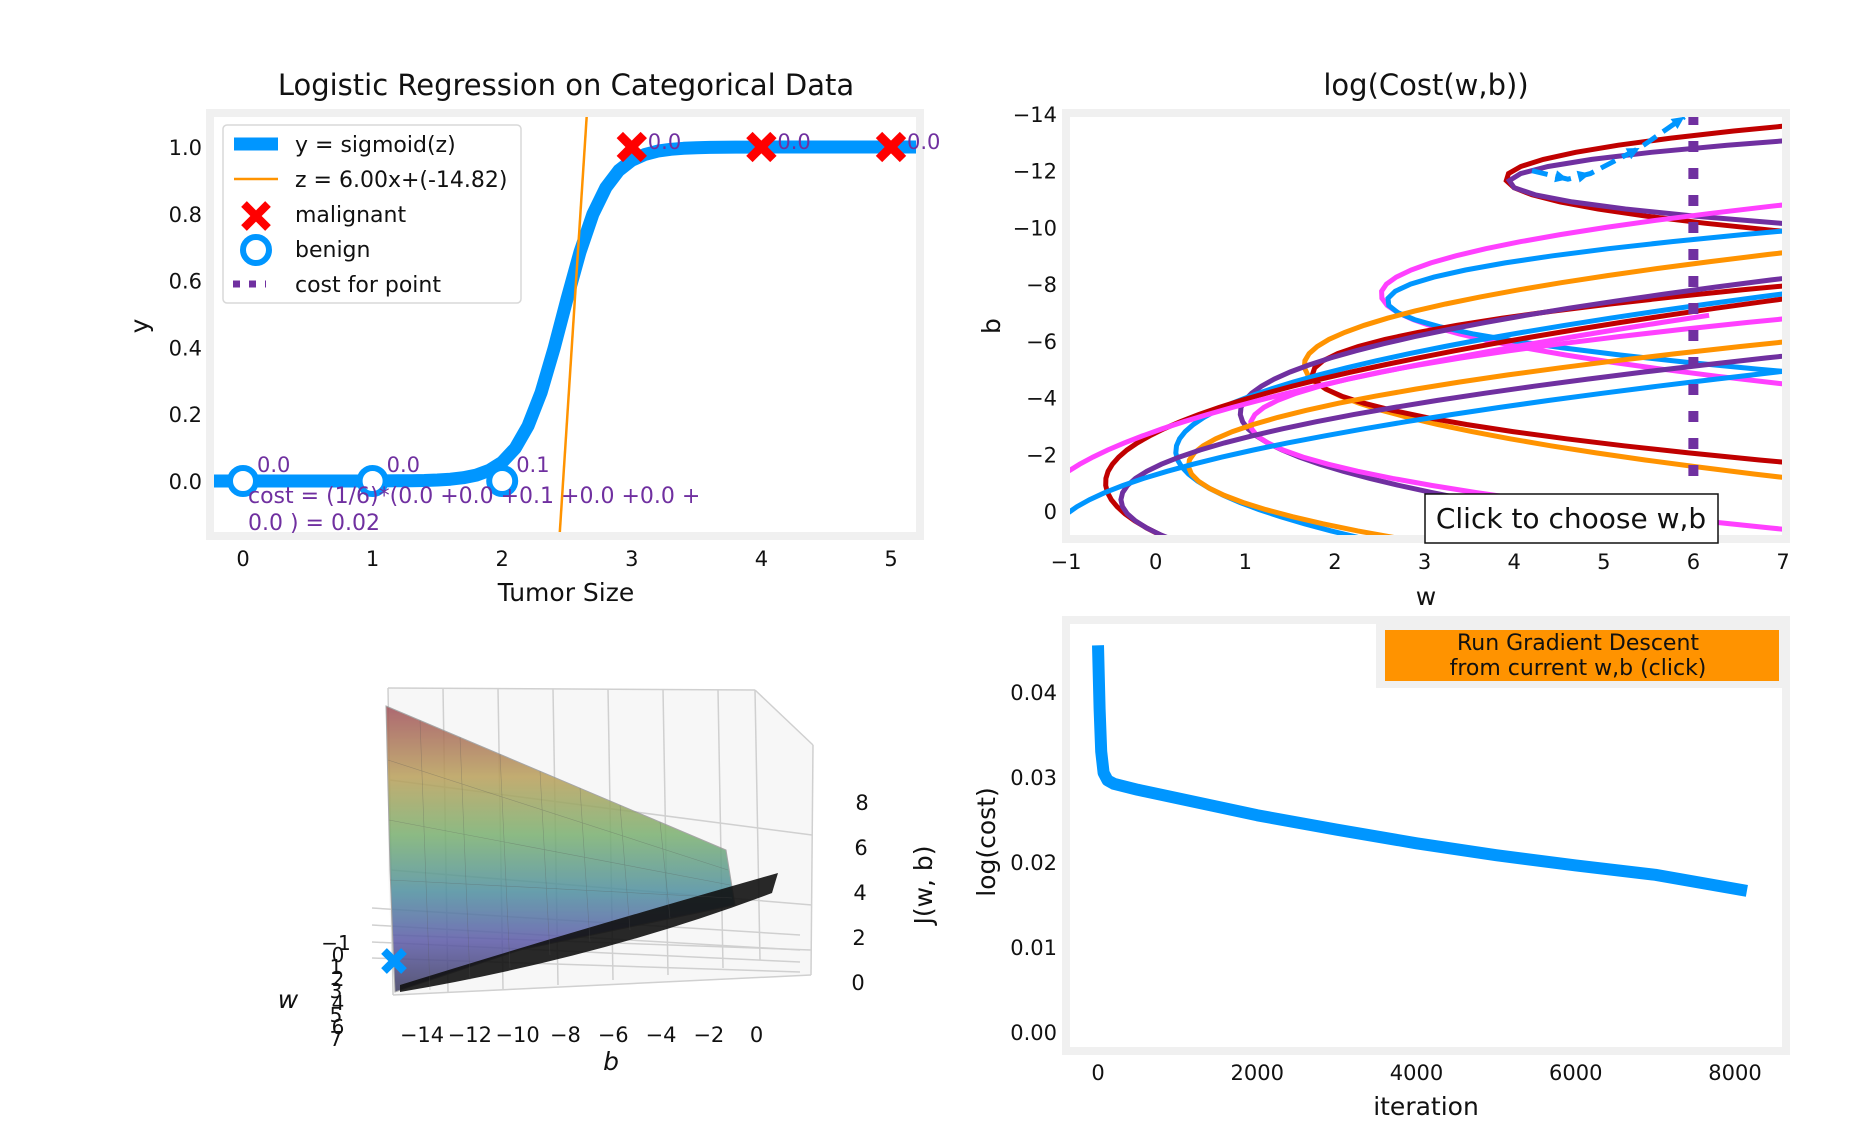 The height and width of the screenshot is (1130, 1860). I want to click on plot2-y-tick: −4, so click(1041, 399).